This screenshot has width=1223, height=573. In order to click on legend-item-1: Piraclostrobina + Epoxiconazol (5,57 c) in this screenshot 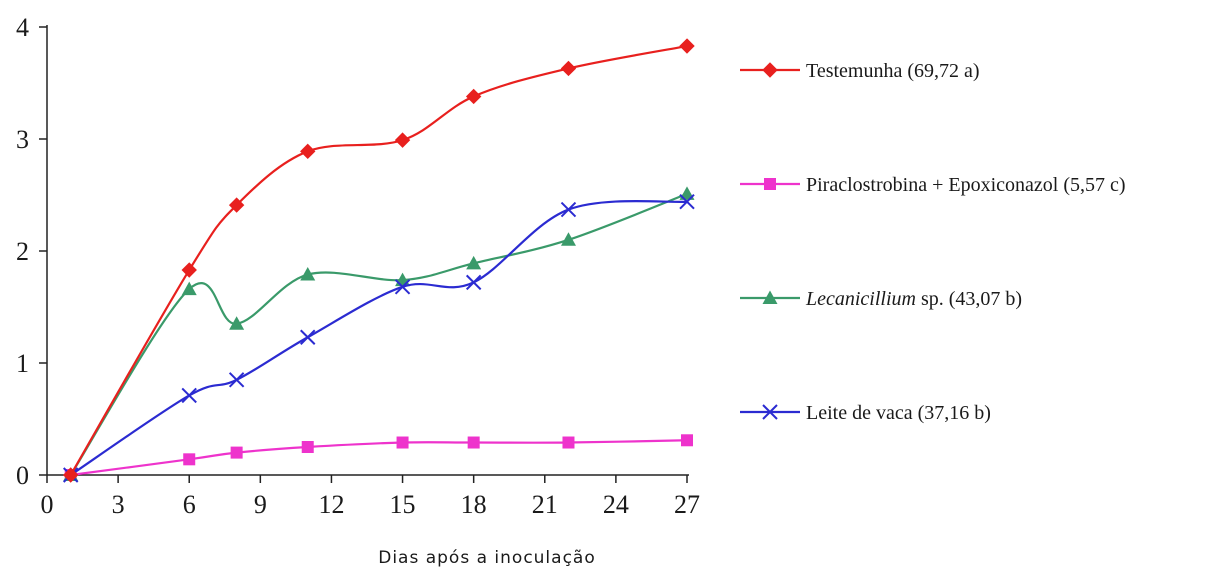, I will do `click(933, 185)`.